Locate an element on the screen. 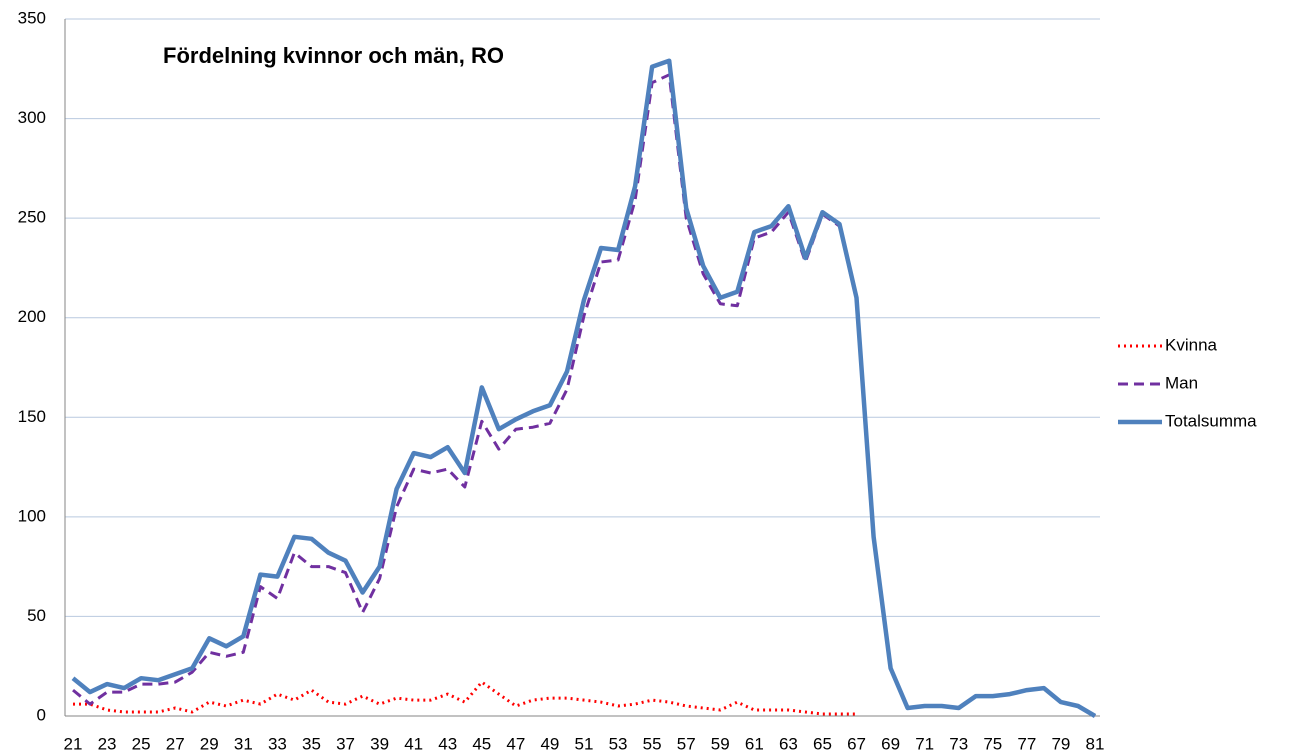 The height and width of the screenshot is (755, 1308). x-tick-label: 59 is located at coordinates (720, 743).